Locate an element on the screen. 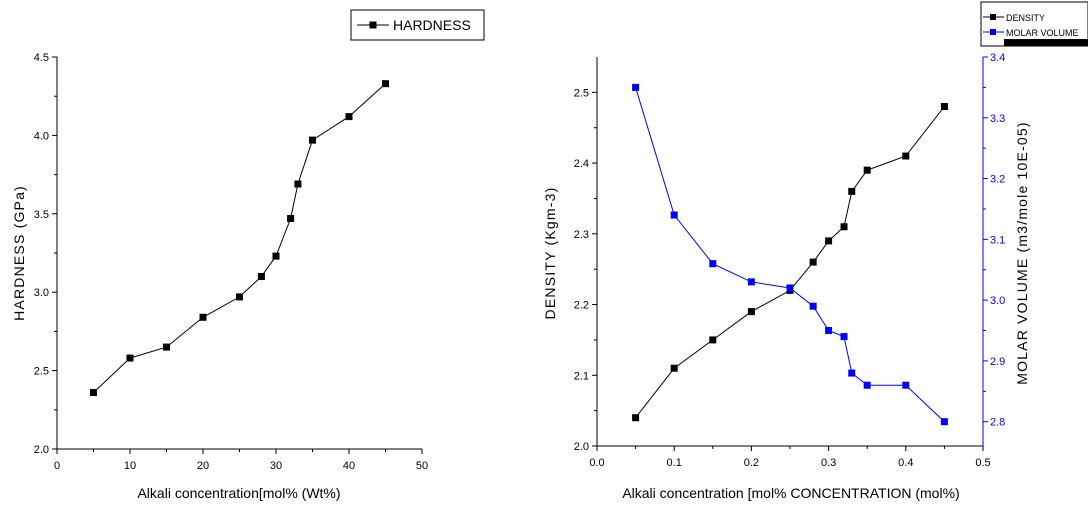  hardness-y-tick-label: 4.5 is located at coordinates (41, 58).